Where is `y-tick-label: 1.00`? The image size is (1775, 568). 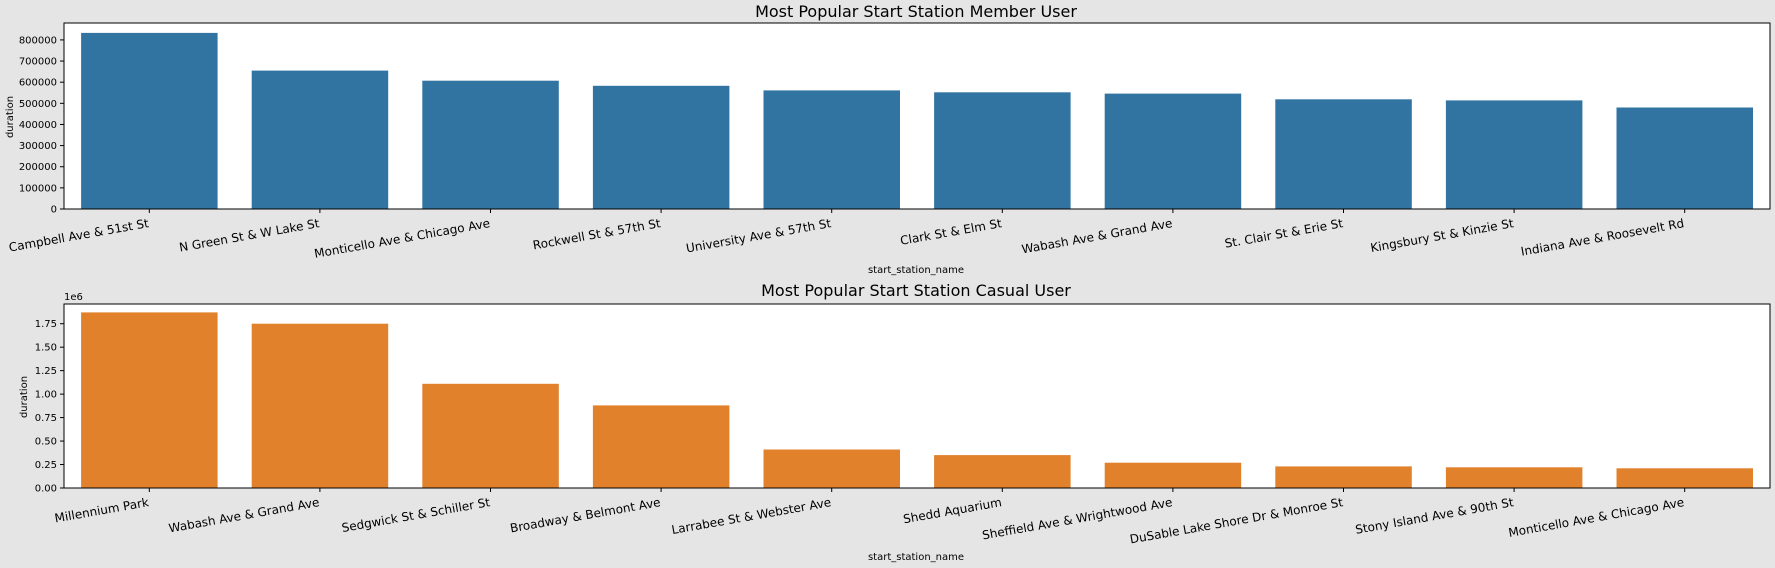 y-tick-label: 1.00 is located at coordinates (46, 395).